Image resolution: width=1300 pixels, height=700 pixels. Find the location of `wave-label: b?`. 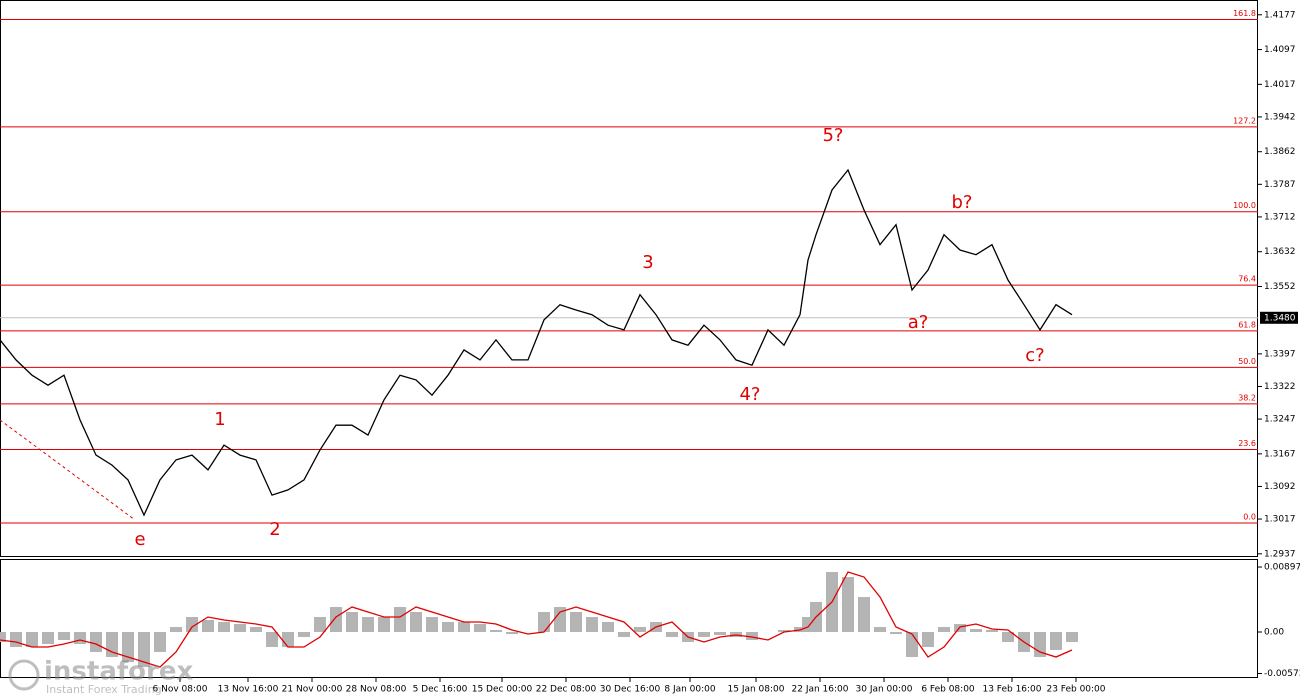

wave-label: b? is located at coordinates (962, 202).